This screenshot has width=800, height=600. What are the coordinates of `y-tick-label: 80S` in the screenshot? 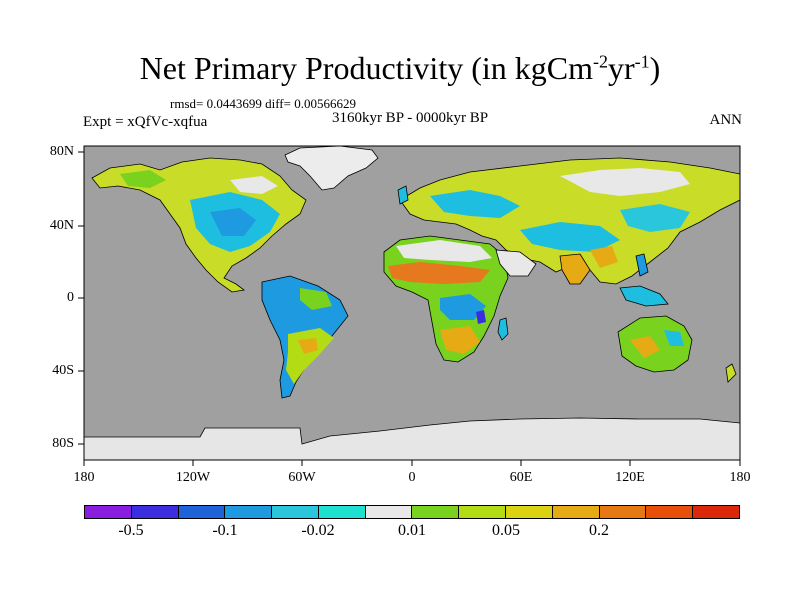 It's located at (63, 443).